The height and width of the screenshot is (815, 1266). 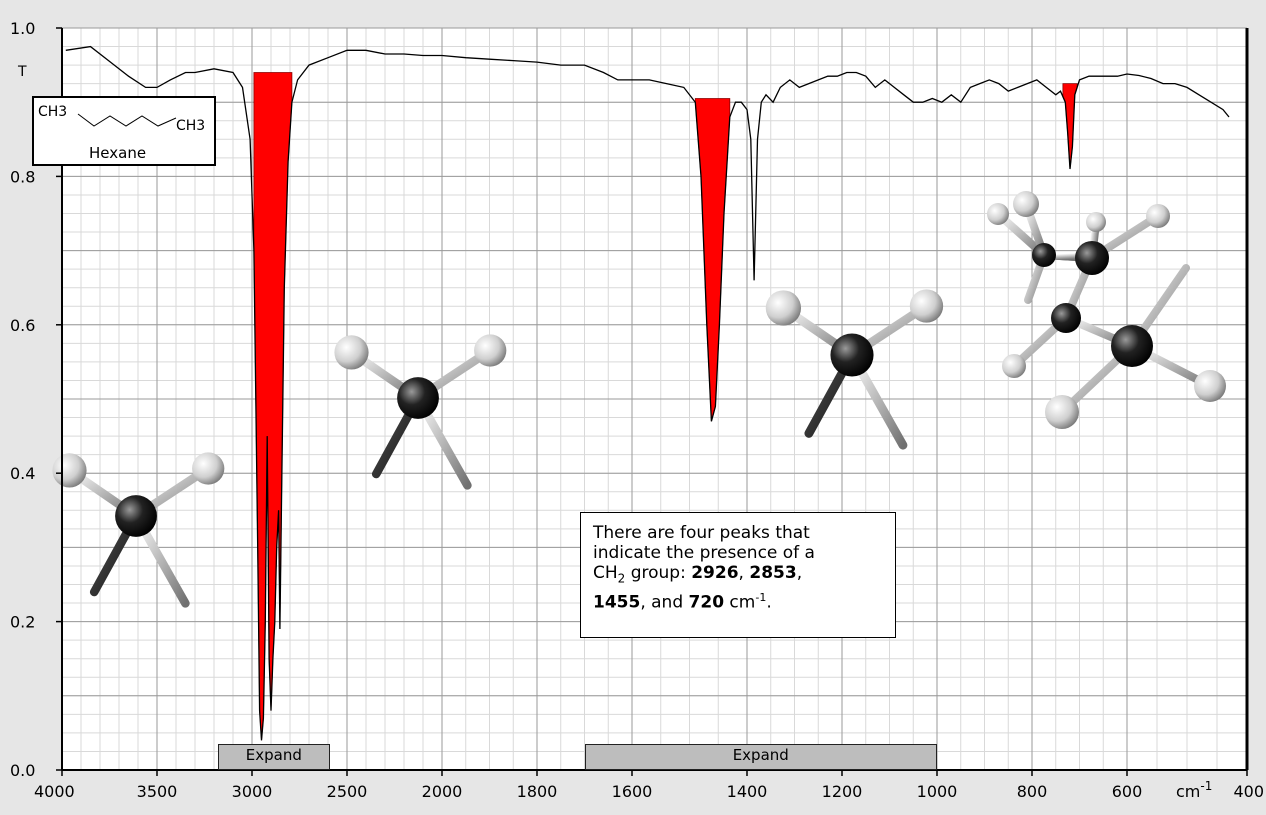 I want to click on annotation-group: group:, so click(x=658, y=573).